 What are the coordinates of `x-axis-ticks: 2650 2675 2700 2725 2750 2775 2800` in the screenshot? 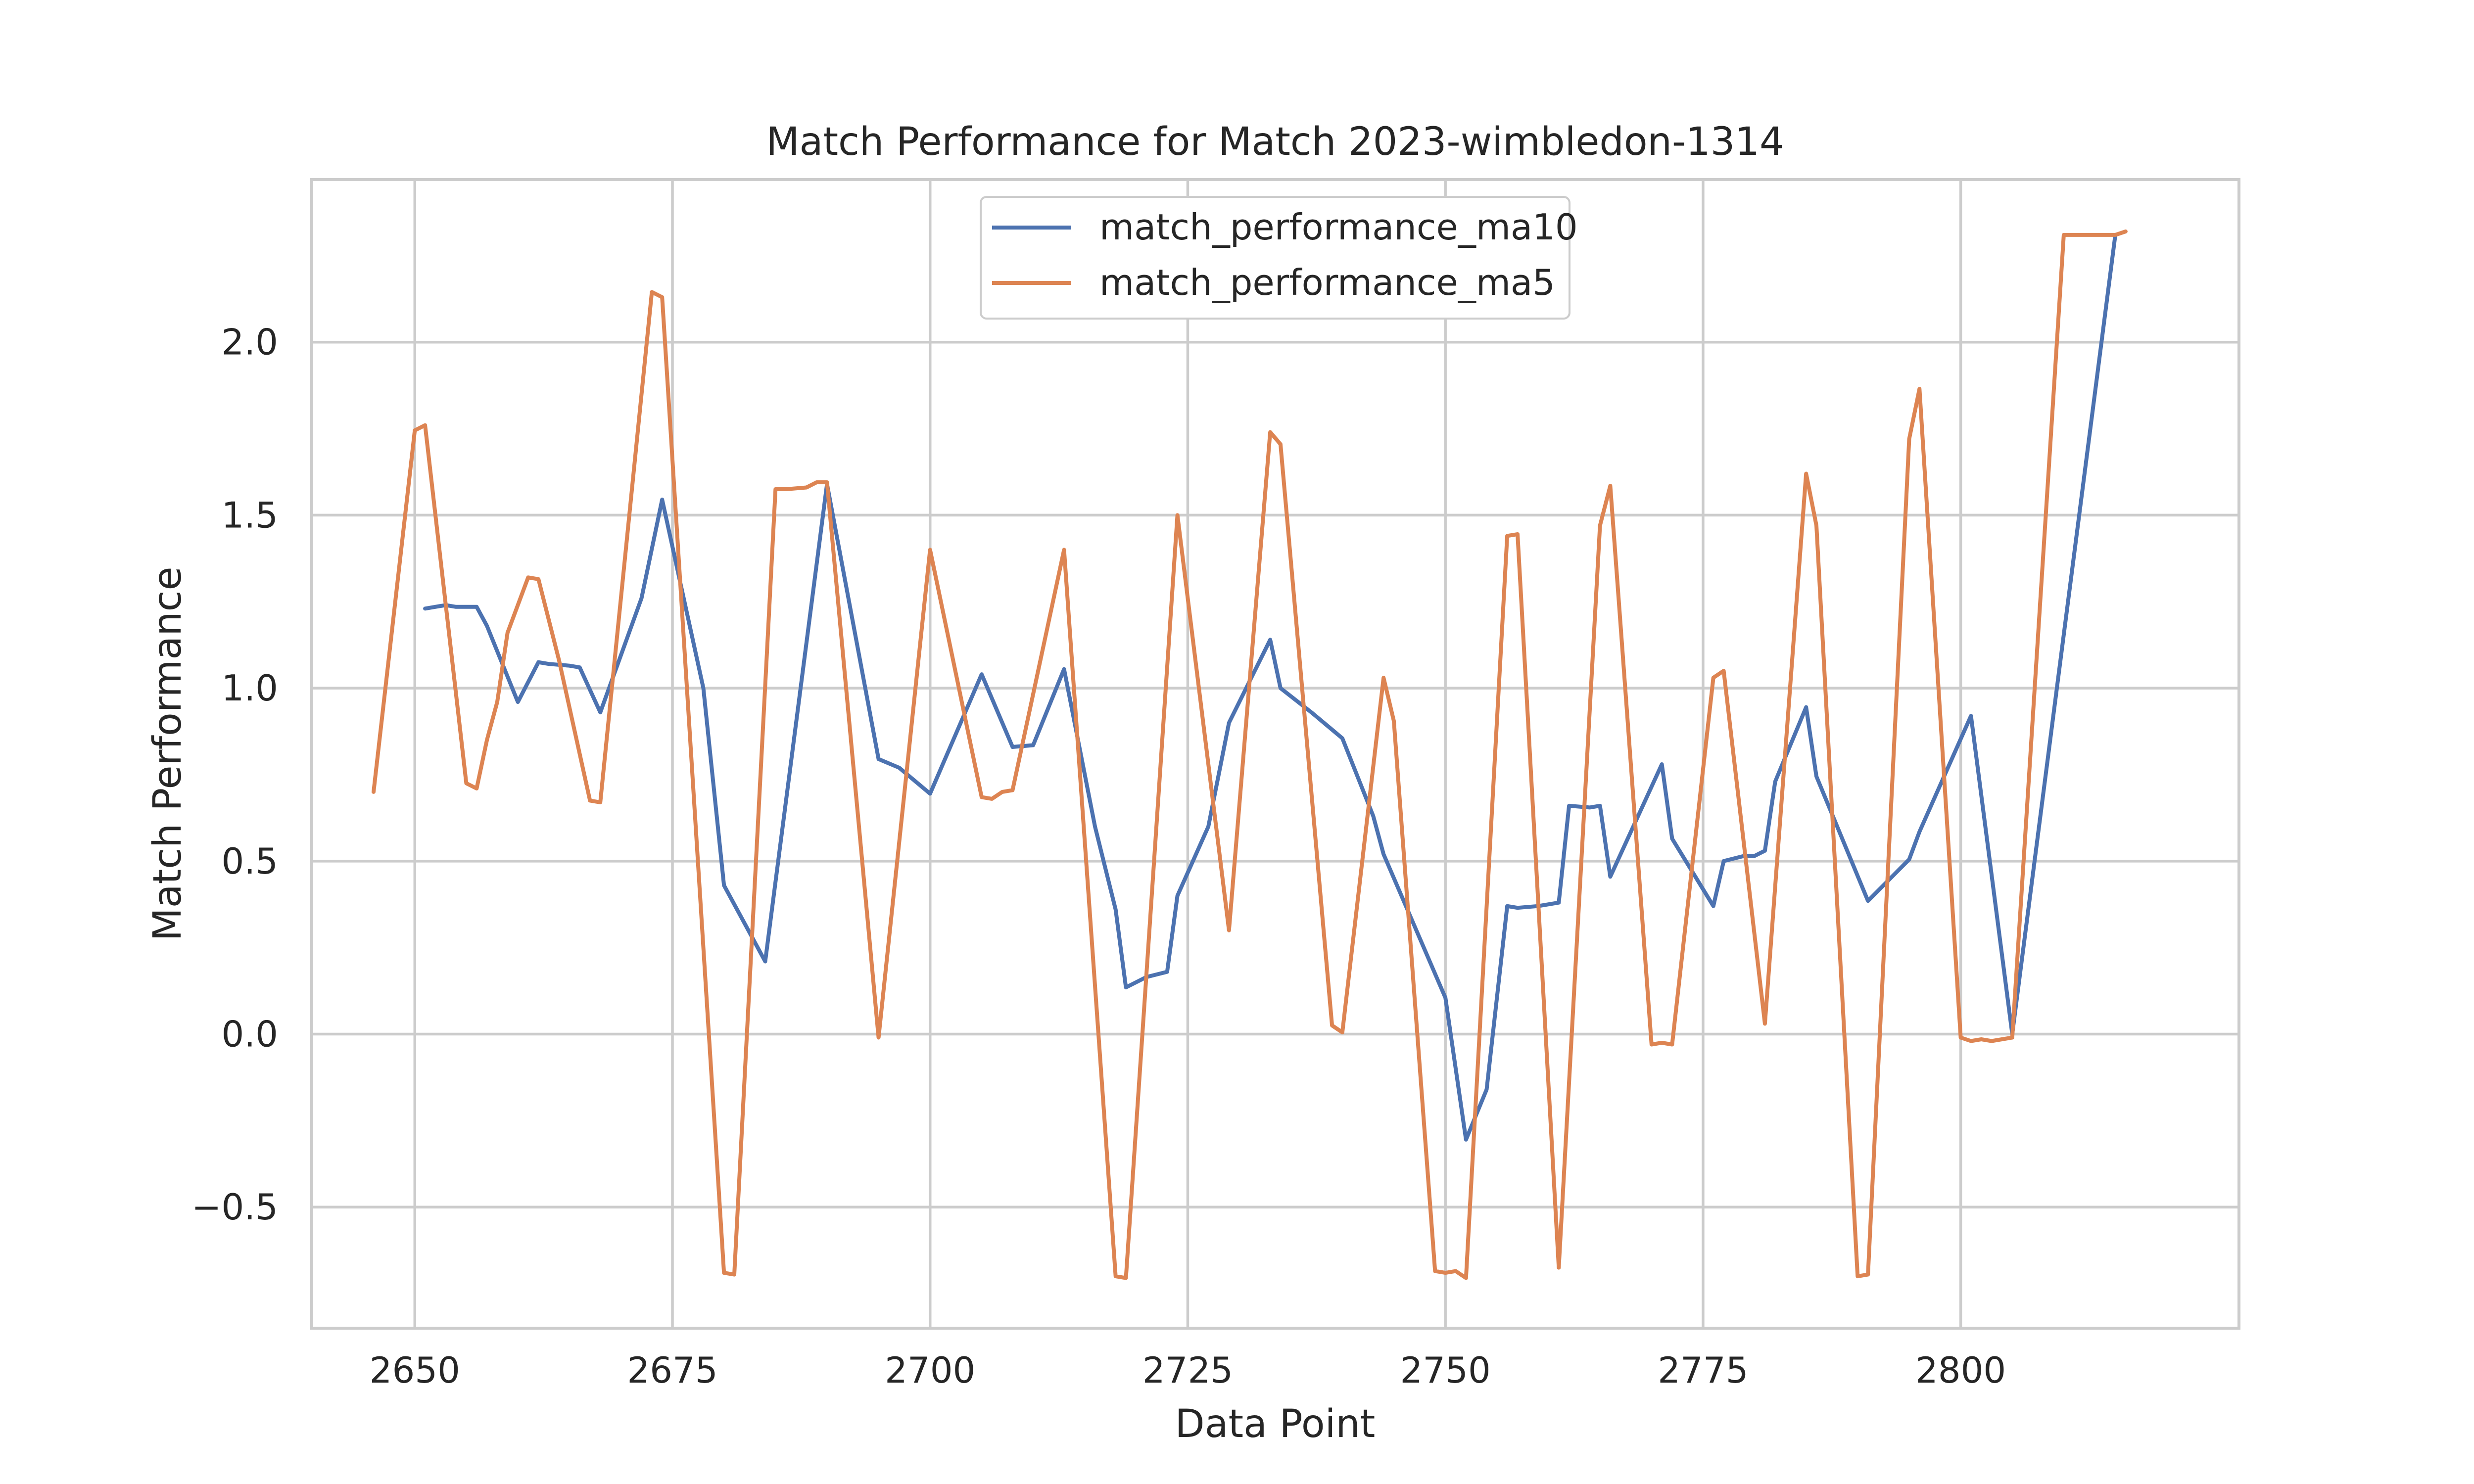 It's located at (1188, 1370).